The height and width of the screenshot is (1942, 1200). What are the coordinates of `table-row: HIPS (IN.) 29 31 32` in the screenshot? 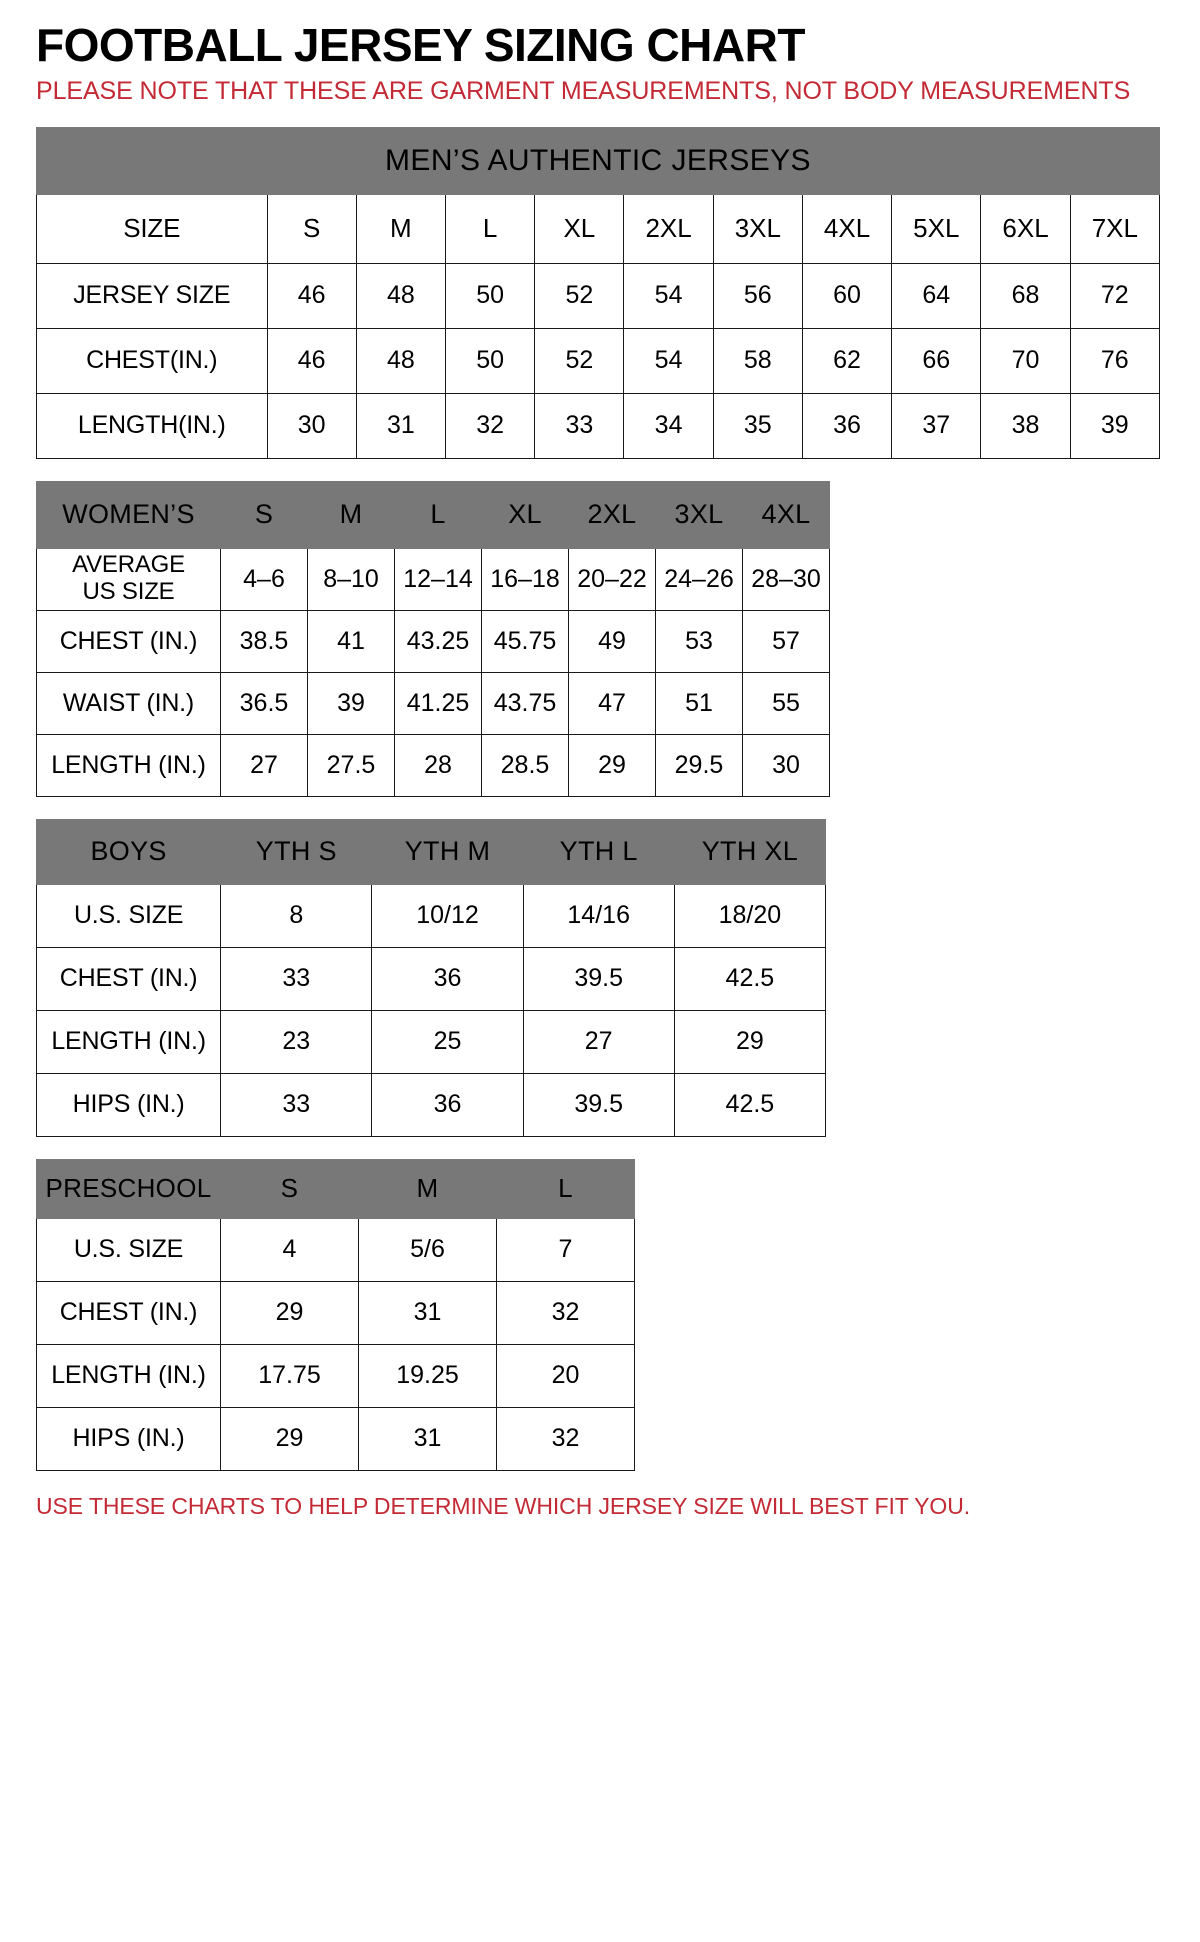 It's located at (335, 1438).